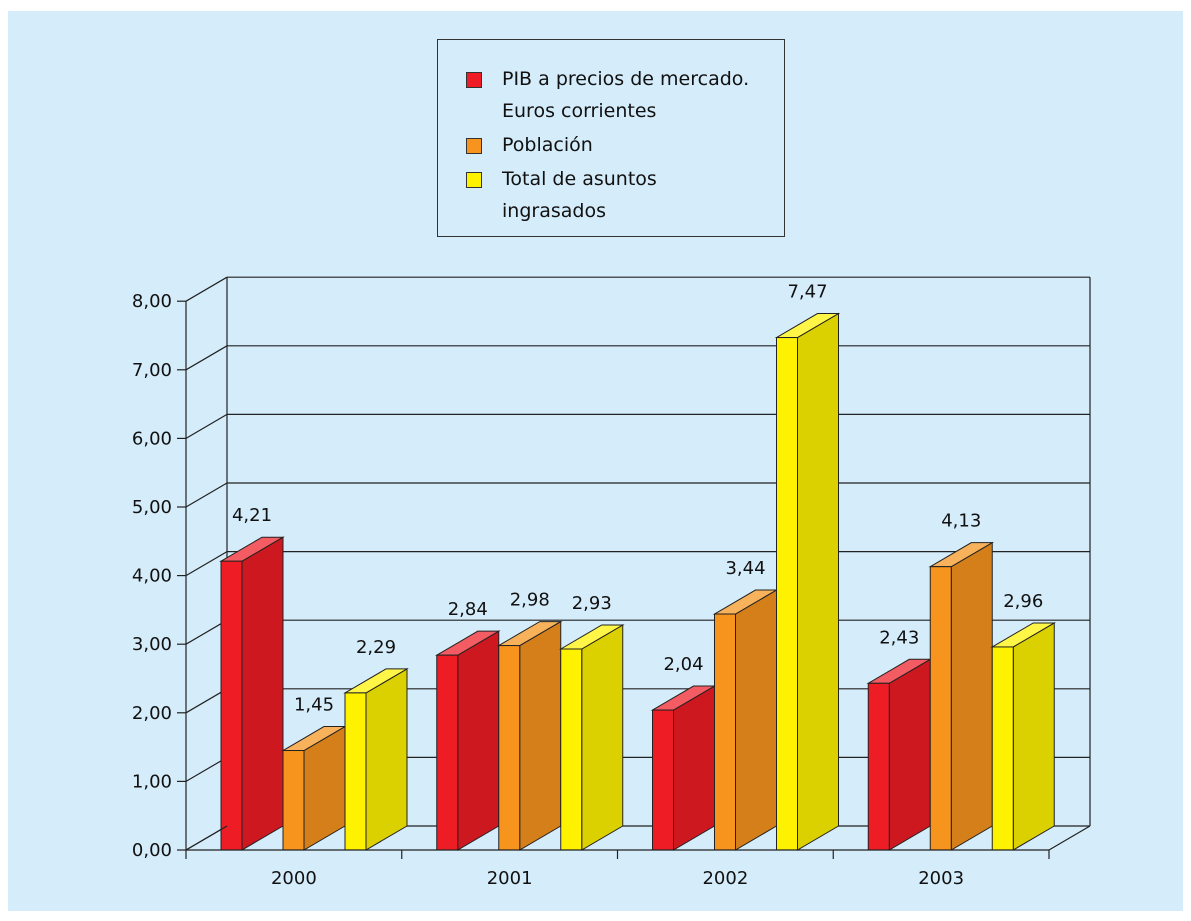  Describe the element at coordinates (899, 637) in the screenshot. I see `data-label: 2,43` at that location.